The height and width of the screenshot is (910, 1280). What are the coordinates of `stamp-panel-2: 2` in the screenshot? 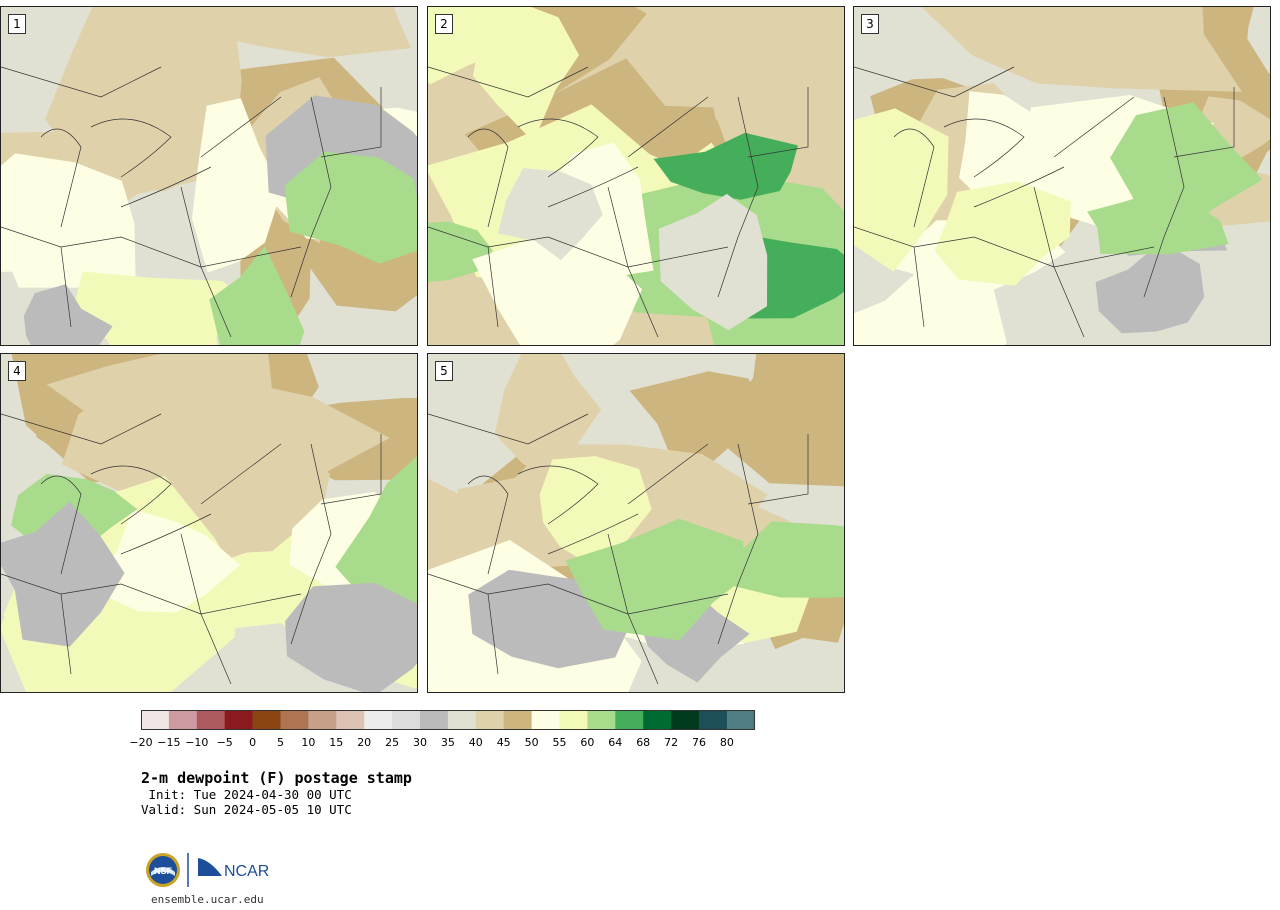 It's located at (636, 176).